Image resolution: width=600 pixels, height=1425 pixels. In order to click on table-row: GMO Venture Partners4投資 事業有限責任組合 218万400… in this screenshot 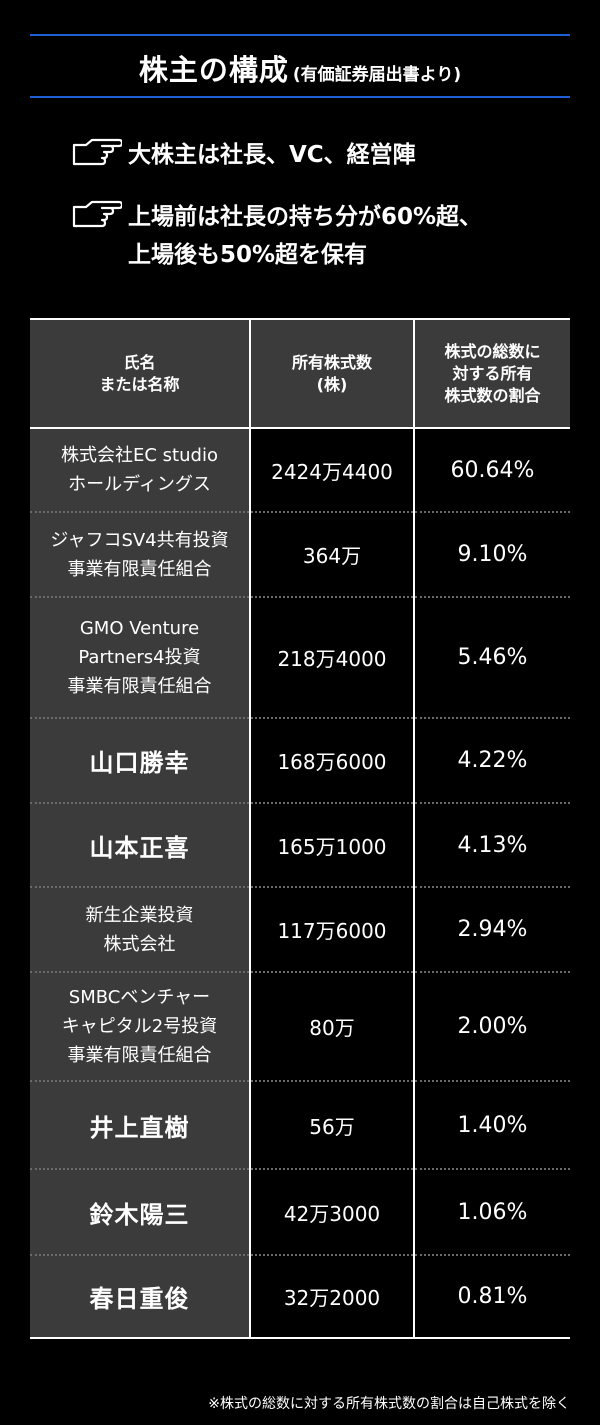, I will do `click(300, 657)`.